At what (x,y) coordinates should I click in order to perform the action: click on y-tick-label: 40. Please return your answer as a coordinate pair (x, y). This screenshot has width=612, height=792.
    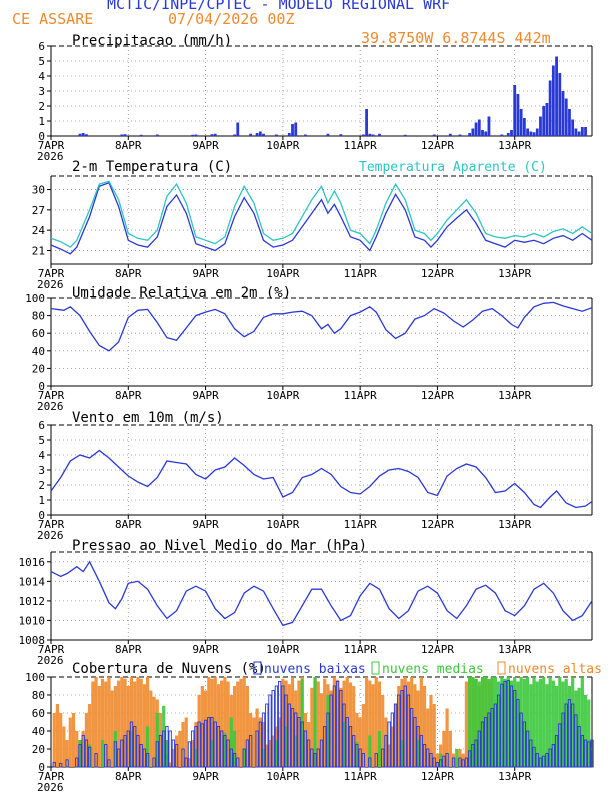
    Looking at the image, I should click on (38, 731).